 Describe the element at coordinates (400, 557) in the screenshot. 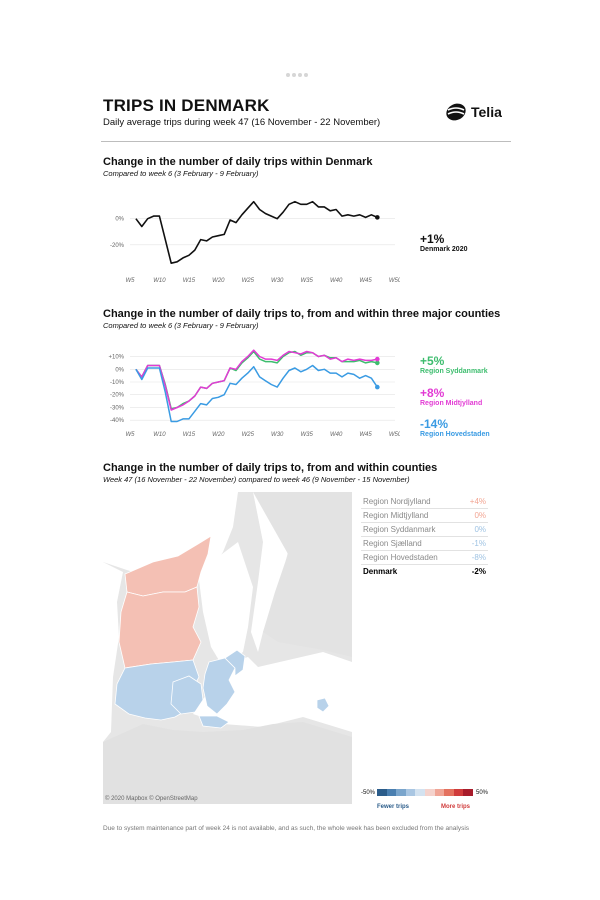

I see `region-name: Region Hovedstaden` at that location.